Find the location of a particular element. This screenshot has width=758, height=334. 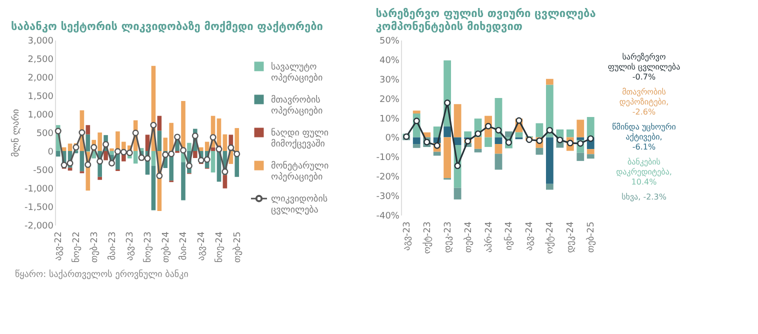

x-tick-label: მაი-23 is located at coordinates (112, 246).